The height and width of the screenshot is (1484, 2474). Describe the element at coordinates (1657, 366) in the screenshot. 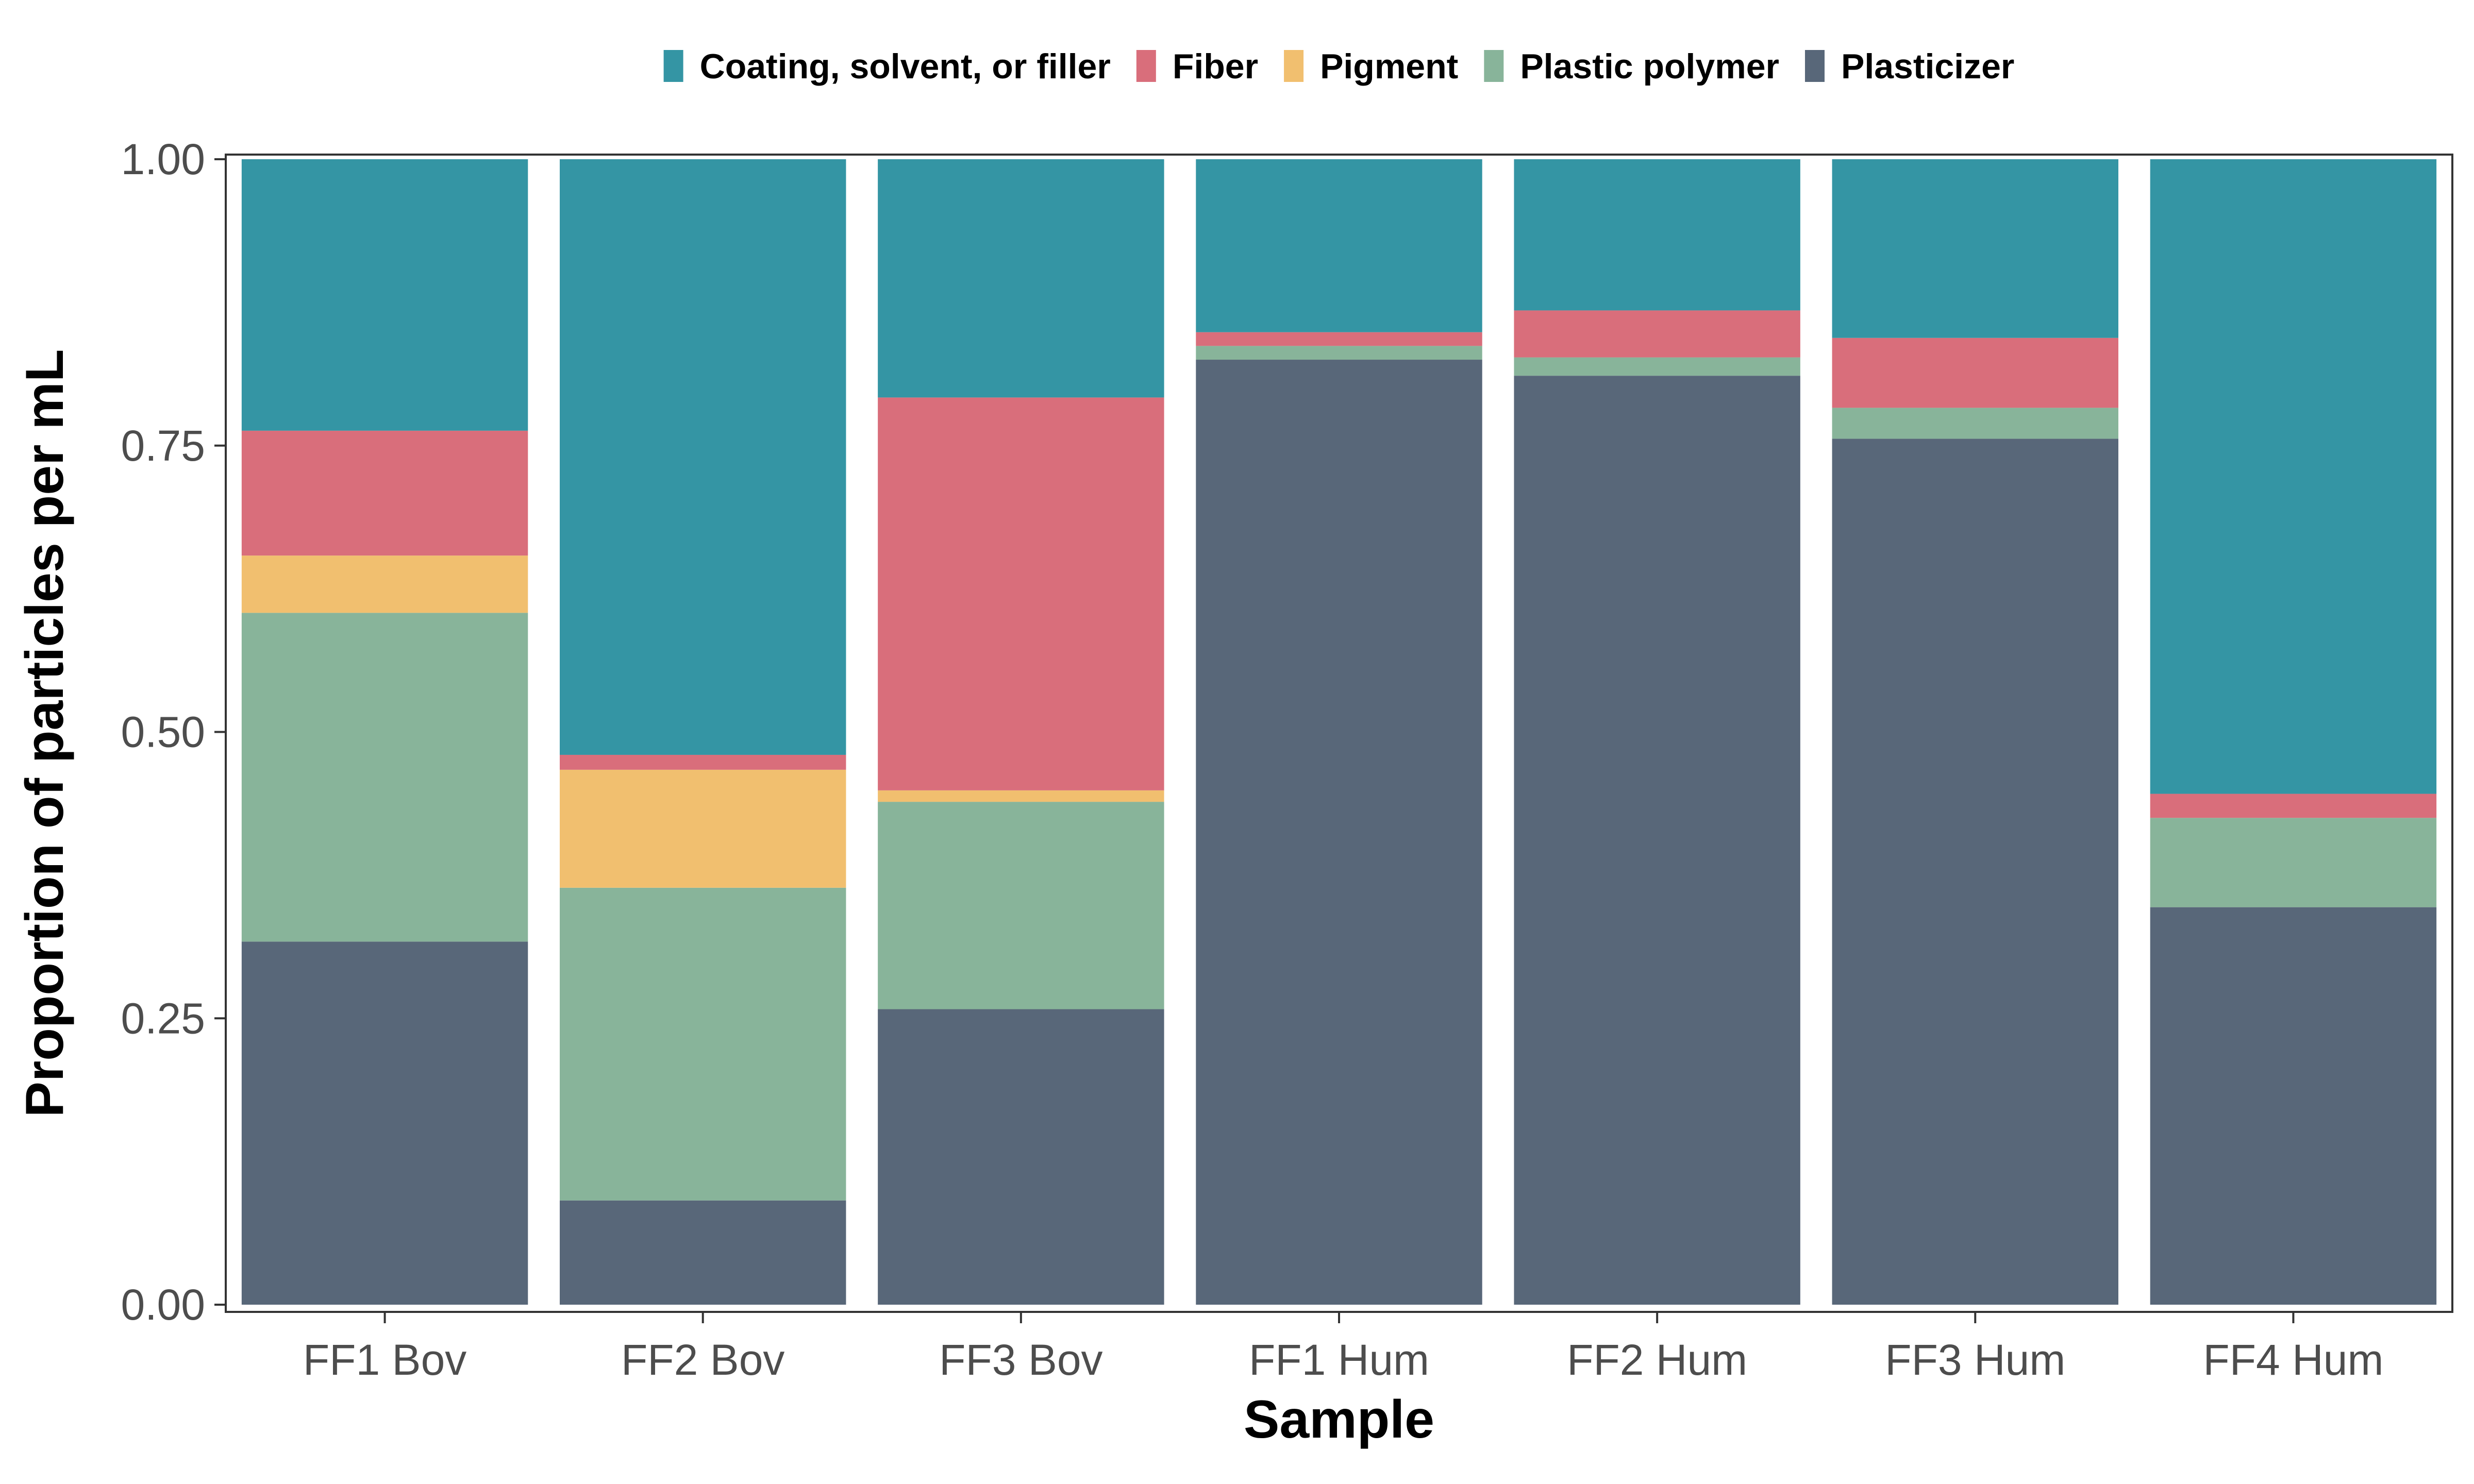

I see `bar-segment-ff2-hum-plastic-polymer` at that location.